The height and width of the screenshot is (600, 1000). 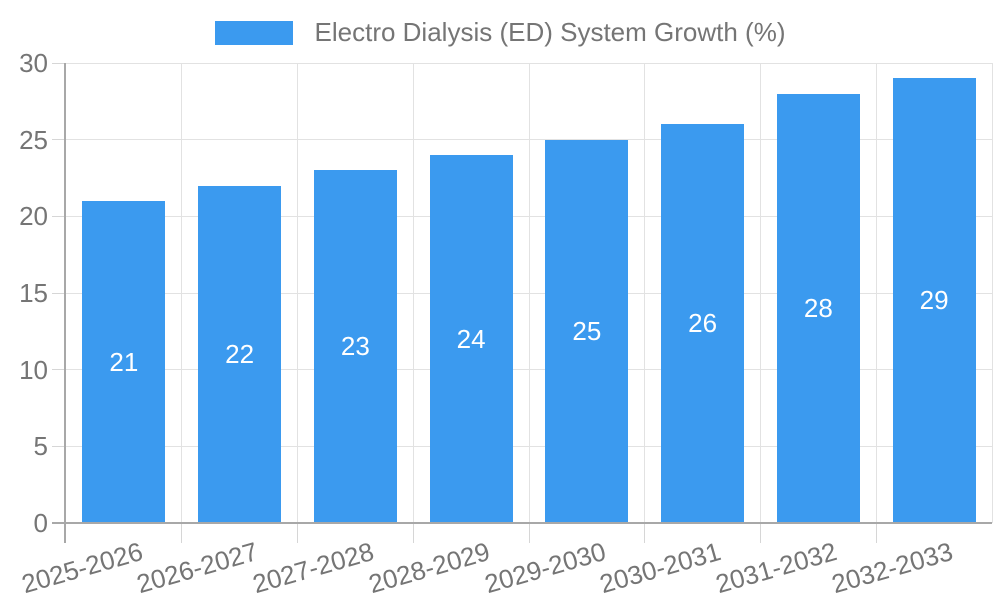 What do you see at coordinates (81, 568) in the screenshot?
I see `x-axis-label-2025-2026: 2025-2026` at bounding box center [81, 568].